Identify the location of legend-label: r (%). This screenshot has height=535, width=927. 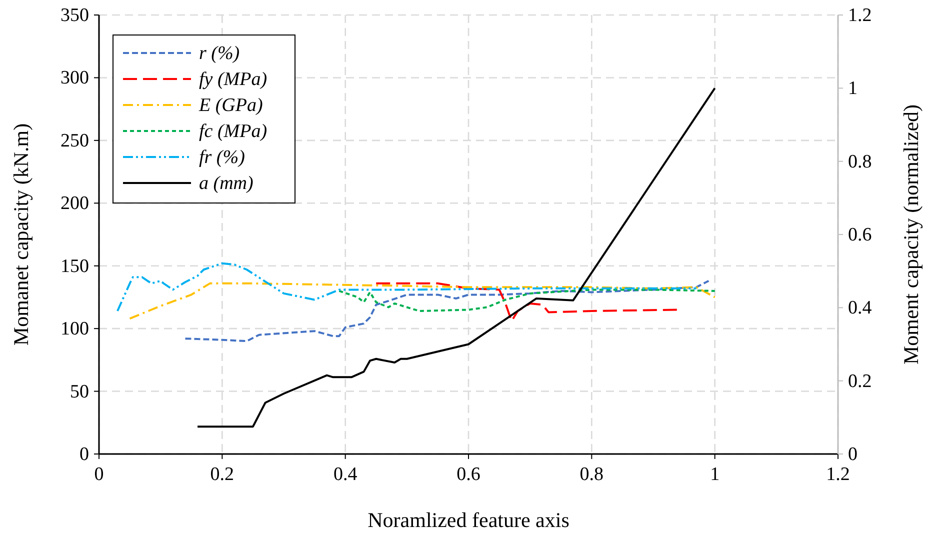
(219, 53).